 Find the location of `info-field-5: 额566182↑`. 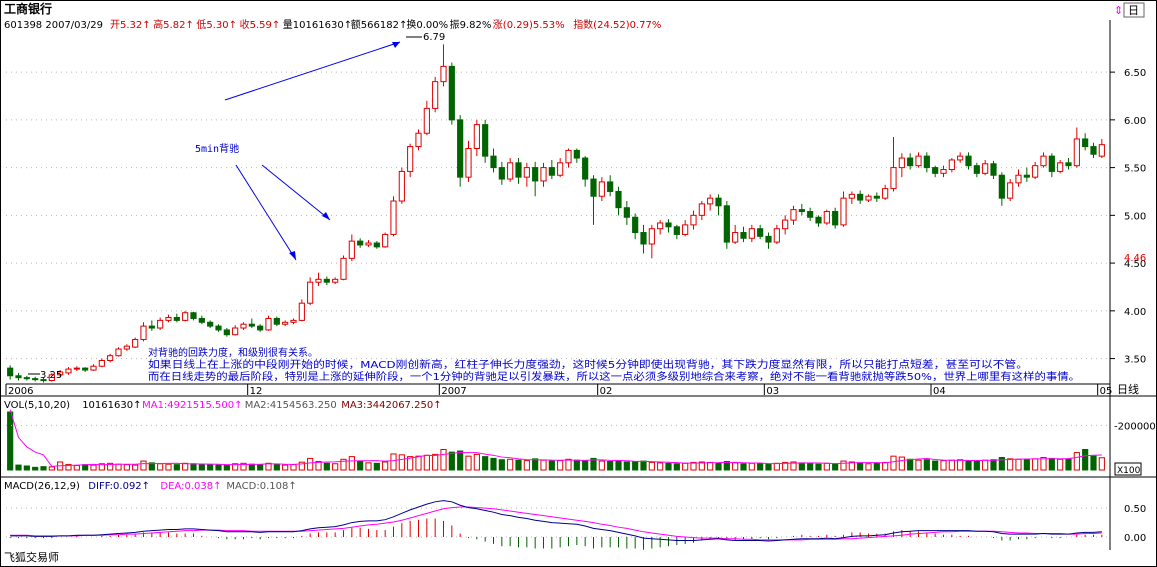

info-field-5: 额566182↑ is located at coordinates (379, 24).